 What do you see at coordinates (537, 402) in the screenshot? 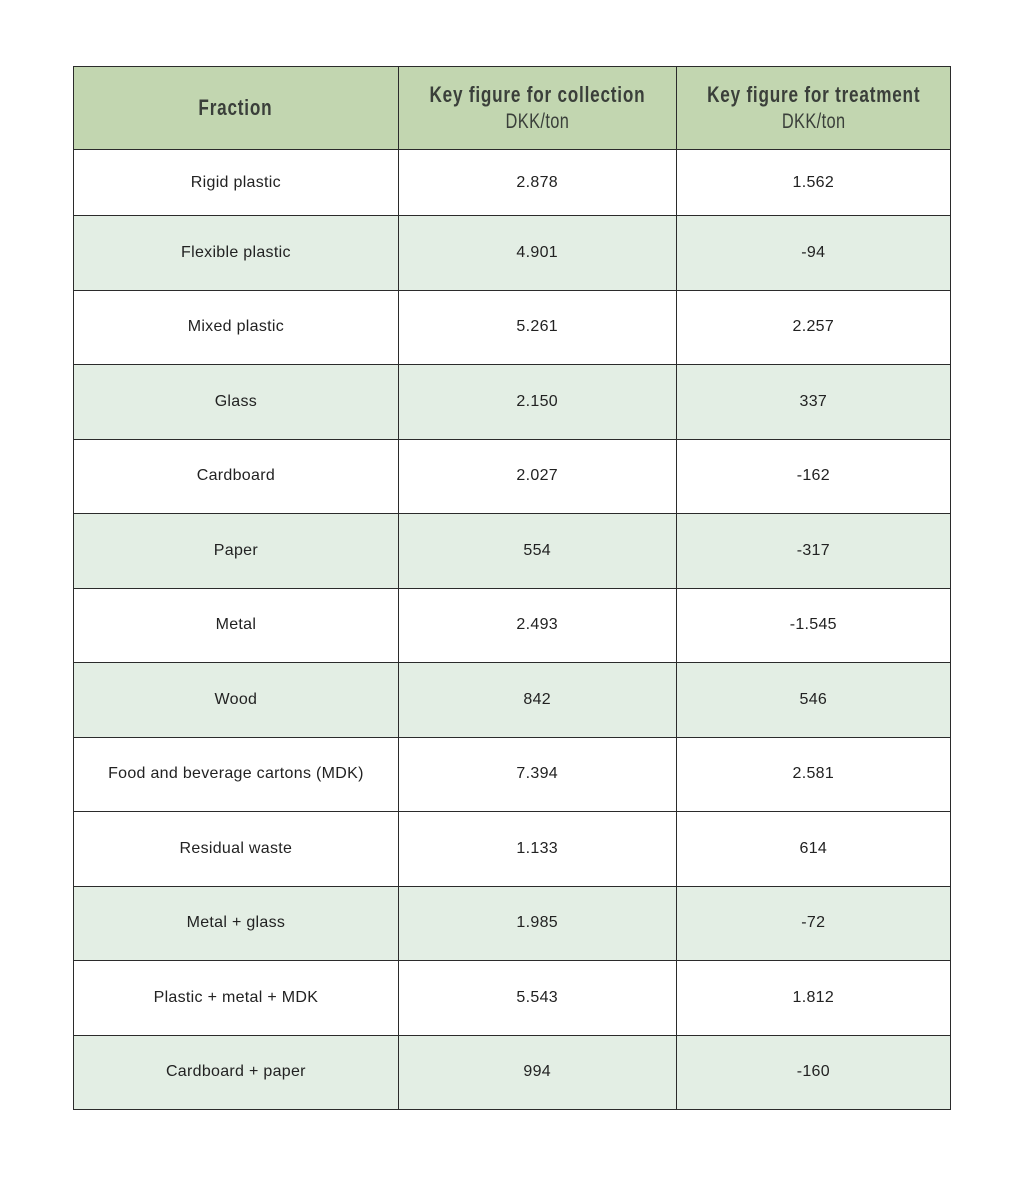
I see `cell-collection: 2.150` at bounding box center [537, 402].